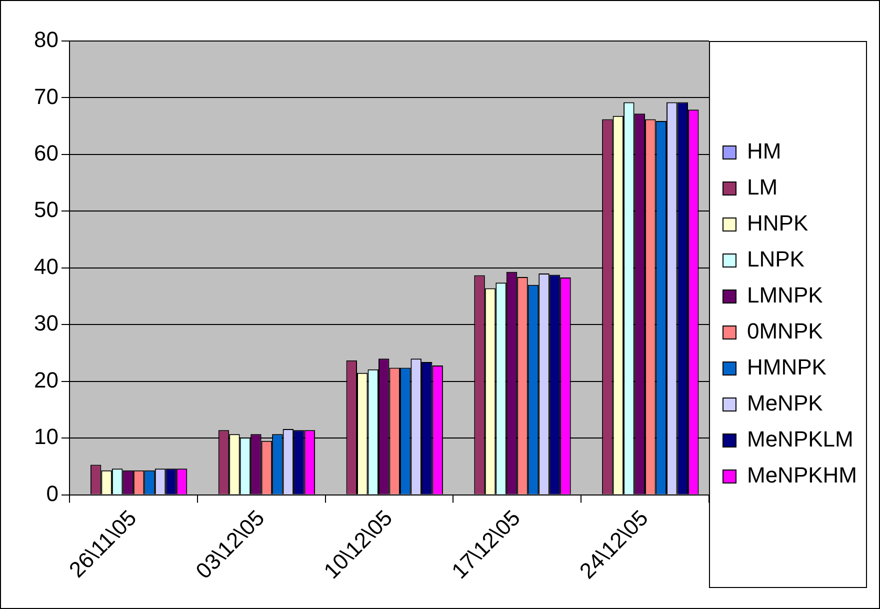 The image size is (880, 609). What do you see at coordinates (46, 323) in the screenshot?
I see `y-tick-label: 30` at bounding box center [46, 323].